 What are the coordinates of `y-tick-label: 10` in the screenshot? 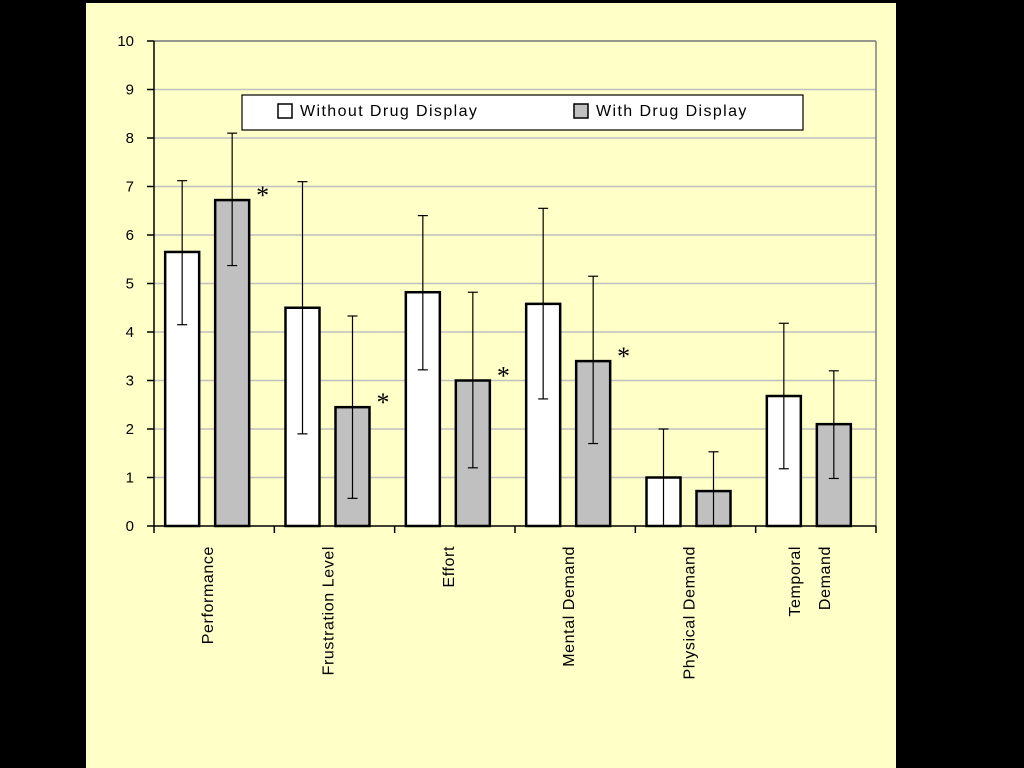 It's located at (125, 41).